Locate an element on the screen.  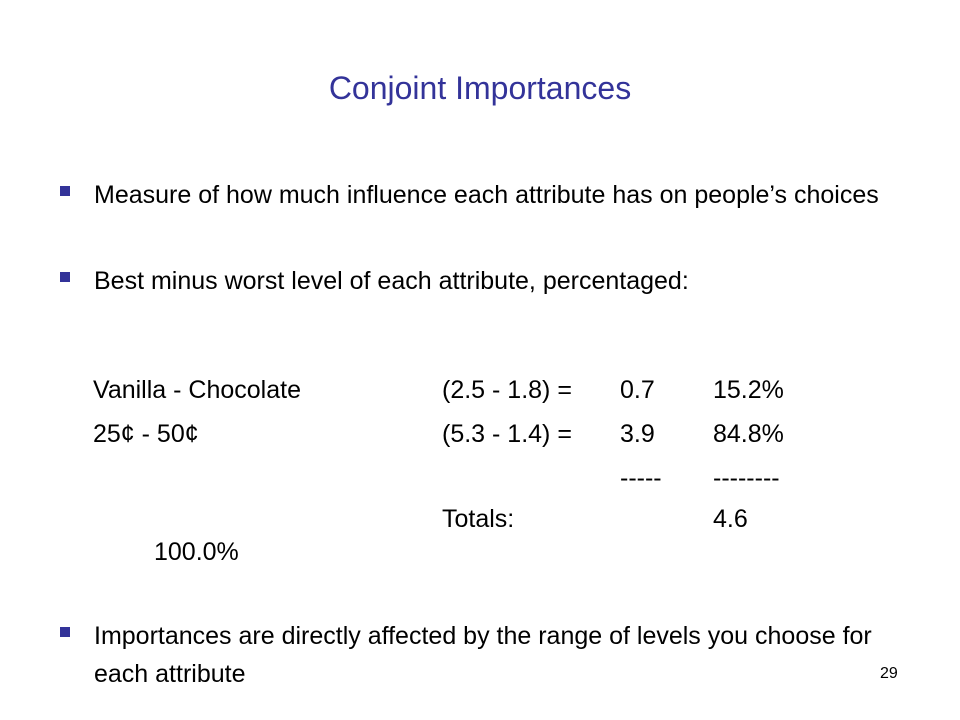
row-calc: (2.5 - 1.8) = is located at coordinates (507, 390).